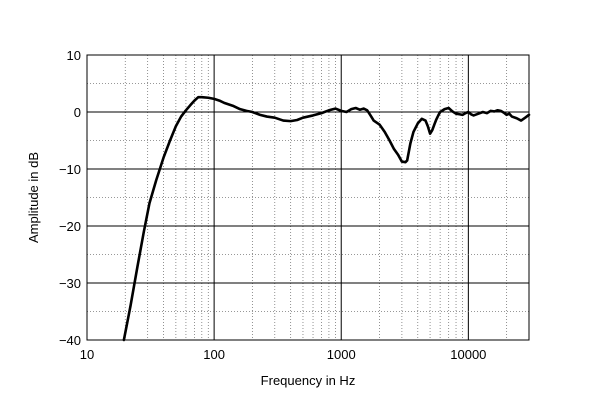  What do you see at coordinates (308, 380) in the screenshot?
I see `x-axis-title: Frequency in Hz` at bounding box center [308, 380].